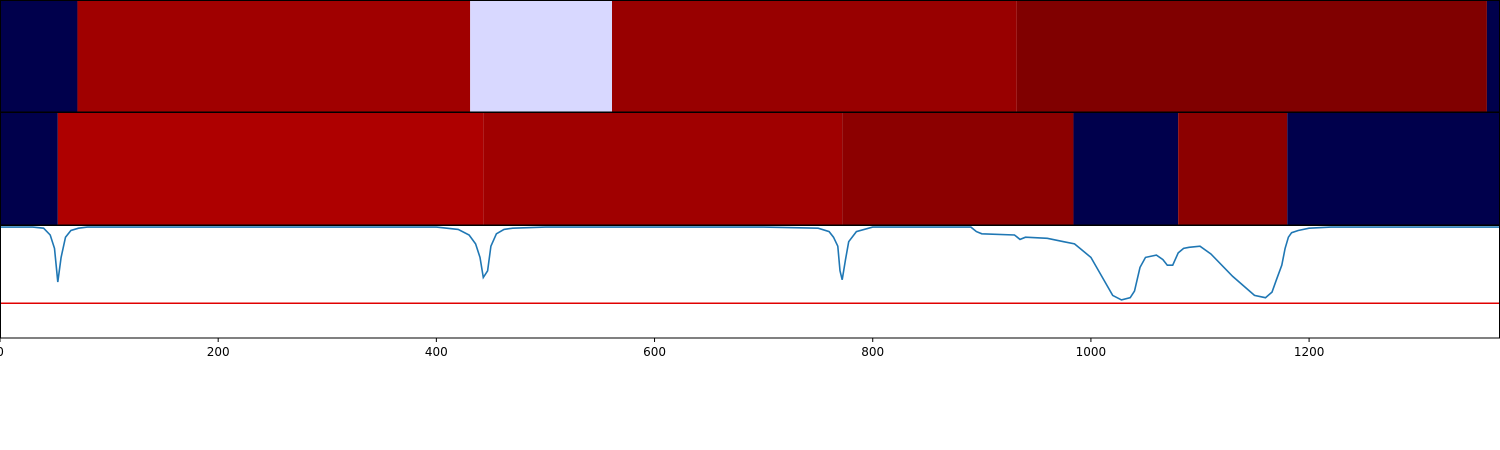 The width and height of the screenshot is (1500, 450). I want to click on x-axis: 0 200 400 600 800 1000 1200, so click(662, 348).